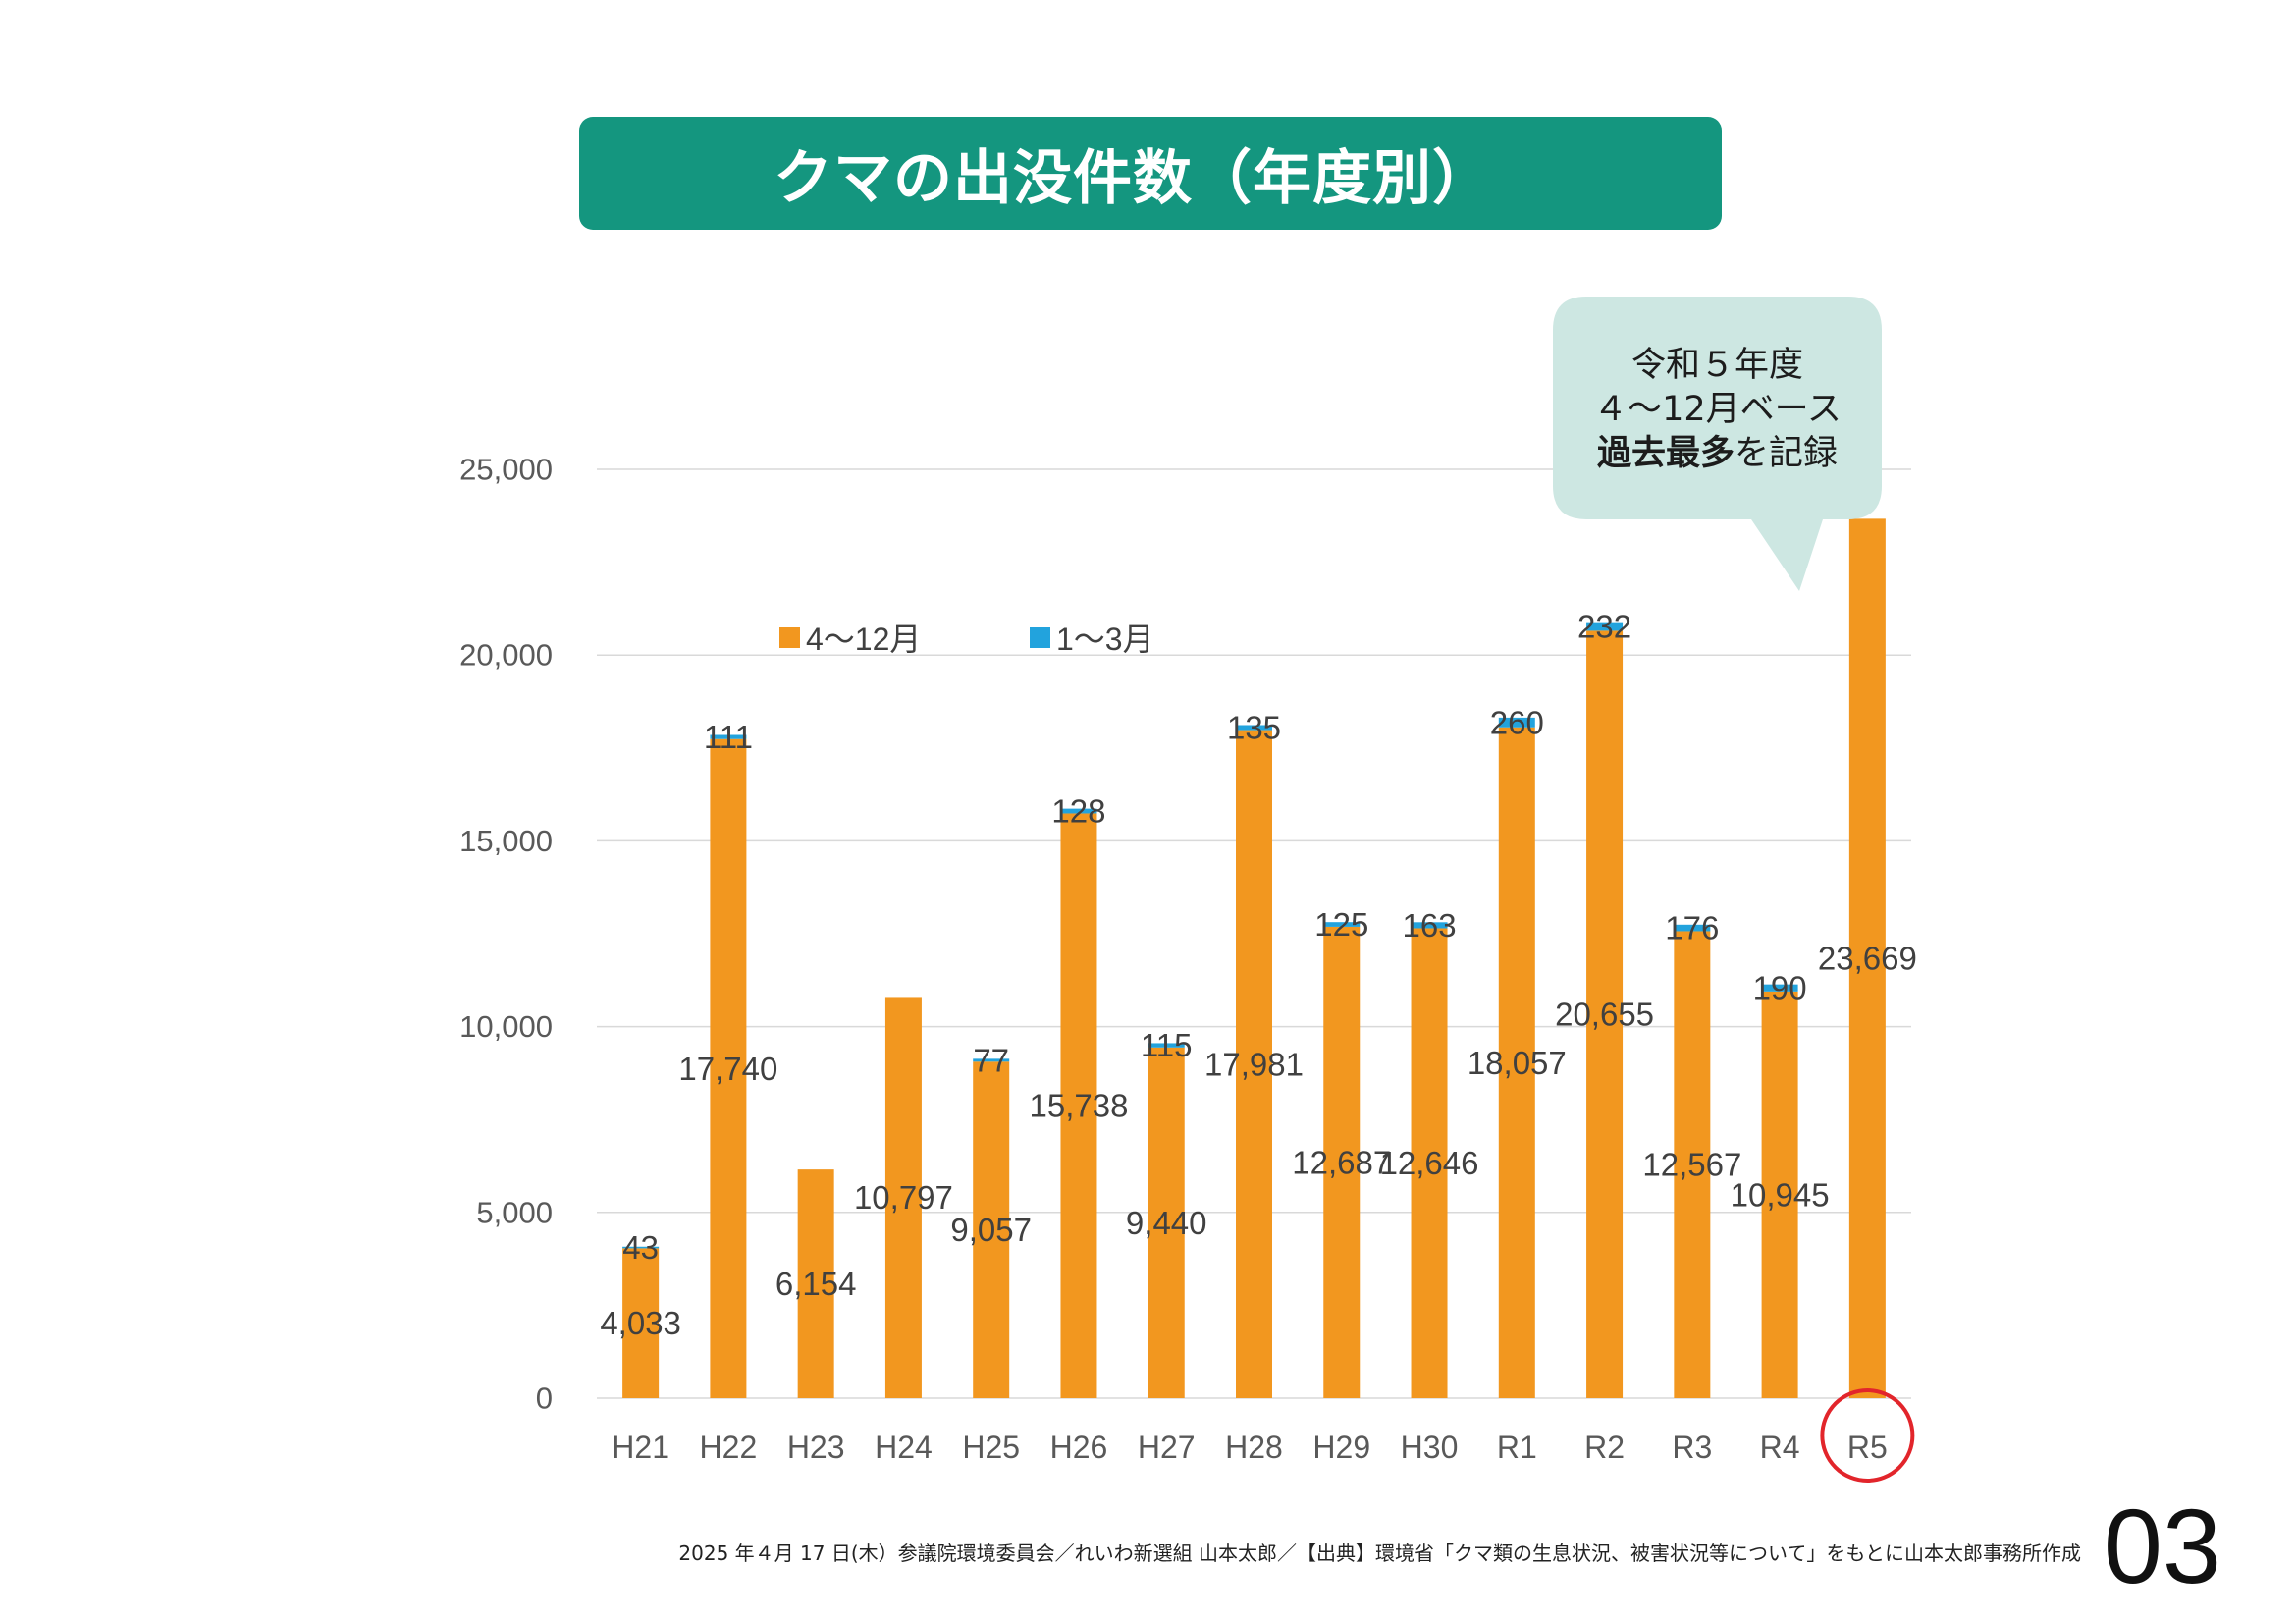 The height and width of the screenshot is (1624, 2296). I want to click on bar-jan-mar-H26, so click(1078, 811).